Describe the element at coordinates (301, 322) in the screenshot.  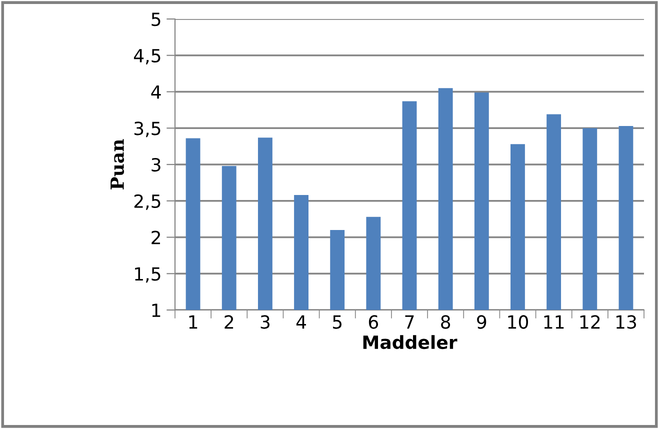
I see `x-tick-label: 4` at that location.